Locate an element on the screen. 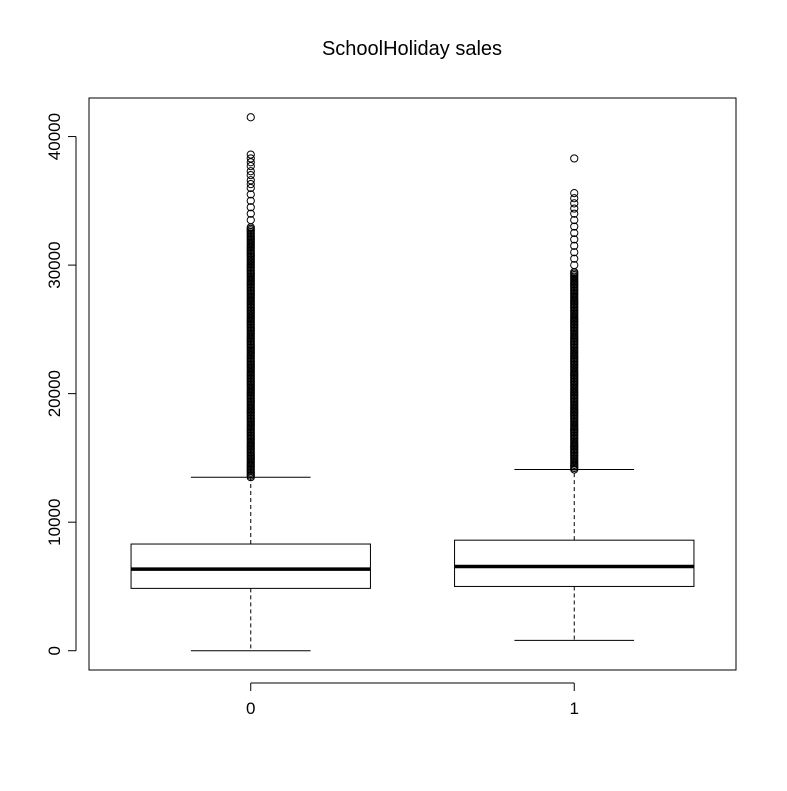  chart-title: SchoolHoliday sales is located at coordinates (412, 49).